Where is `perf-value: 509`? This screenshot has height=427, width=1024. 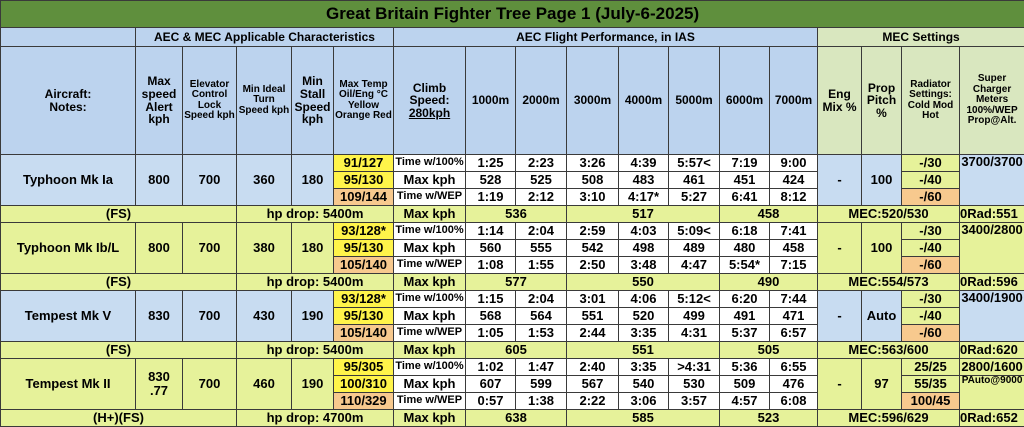 perf-value: 509 is located at coordinates (745, 384).